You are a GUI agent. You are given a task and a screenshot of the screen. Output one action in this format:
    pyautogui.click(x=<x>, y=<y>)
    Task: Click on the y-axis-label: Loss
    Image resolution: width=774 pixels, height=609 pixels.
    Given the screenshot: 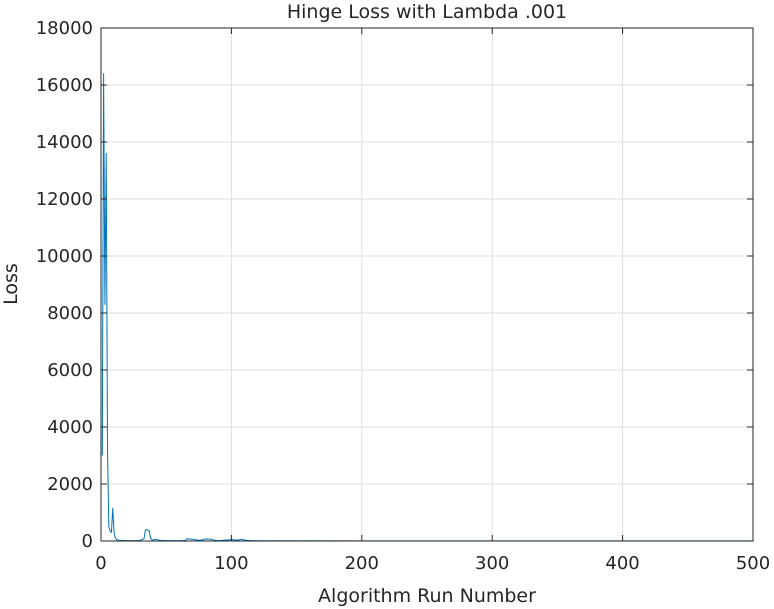 What is the action you would take?
    pyautogui.click(x=11, y=284)
    